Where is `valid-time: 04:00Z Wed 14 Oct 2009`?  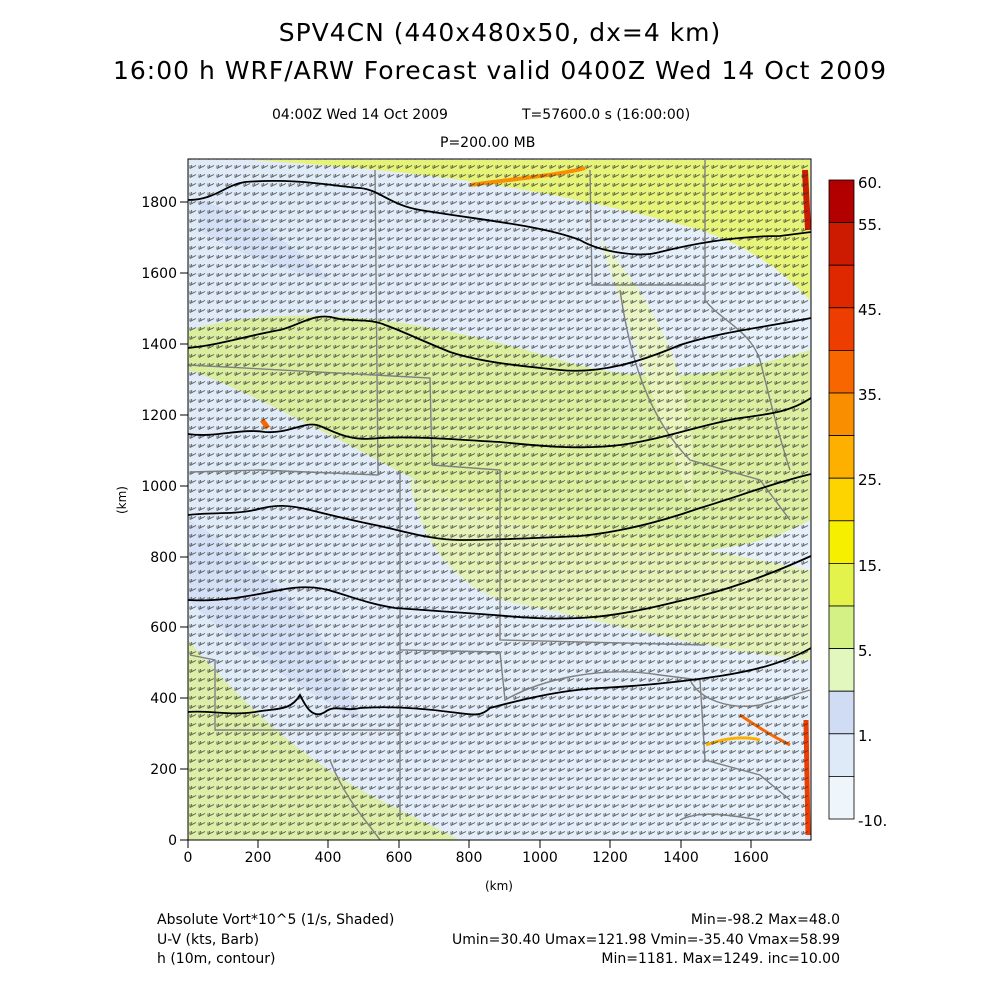 valid-time: 04:00Z Wed 14 Oct 2009 is located at coordinates (360, 115).